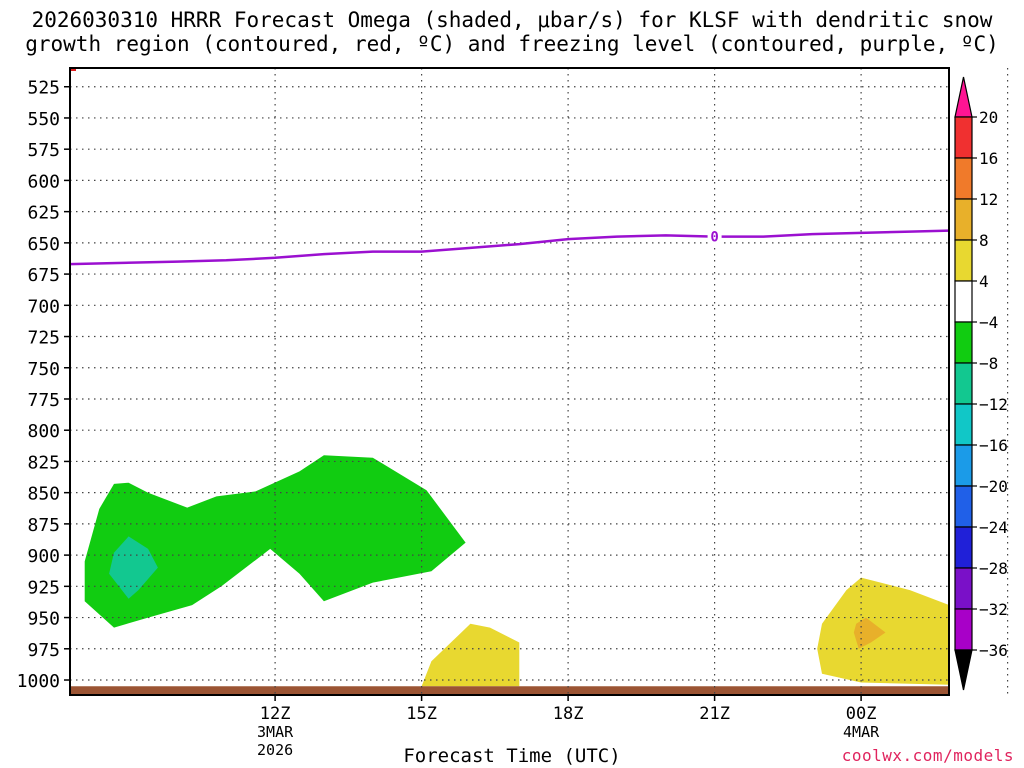 The image size is (1024, 768). What do you see at coordinates (988, 158) in the screenshot?
I see `colorbar-label: 16` at bounding box center [988, 158].